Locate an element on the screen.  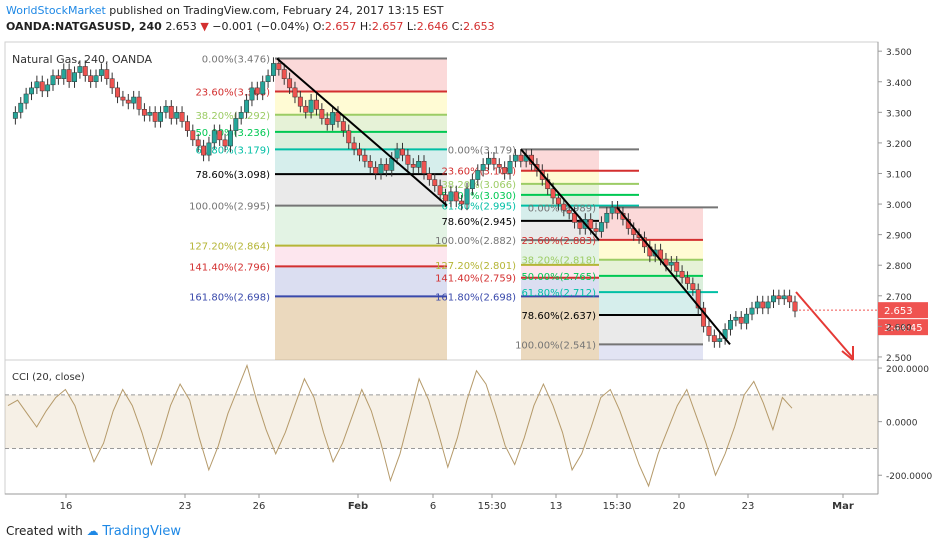
price-tick-label: 3.100 is located at coordinates (899, 175).